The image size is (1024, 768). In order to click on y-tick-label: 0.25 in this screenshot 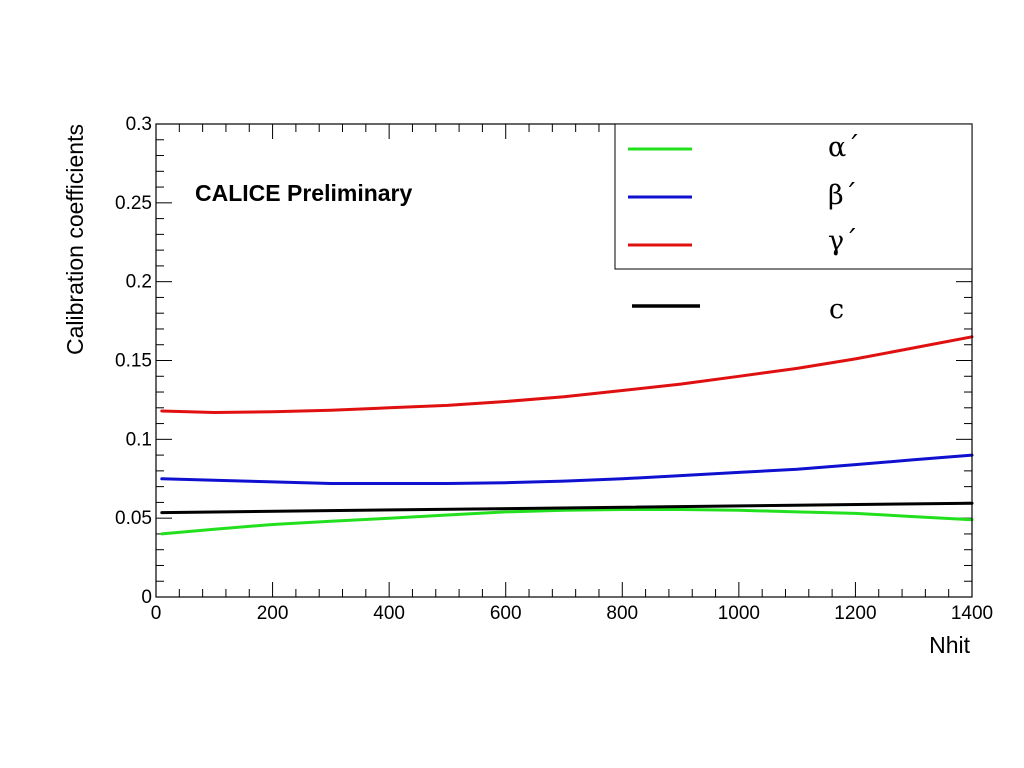, I will do `click(133, 203)`.